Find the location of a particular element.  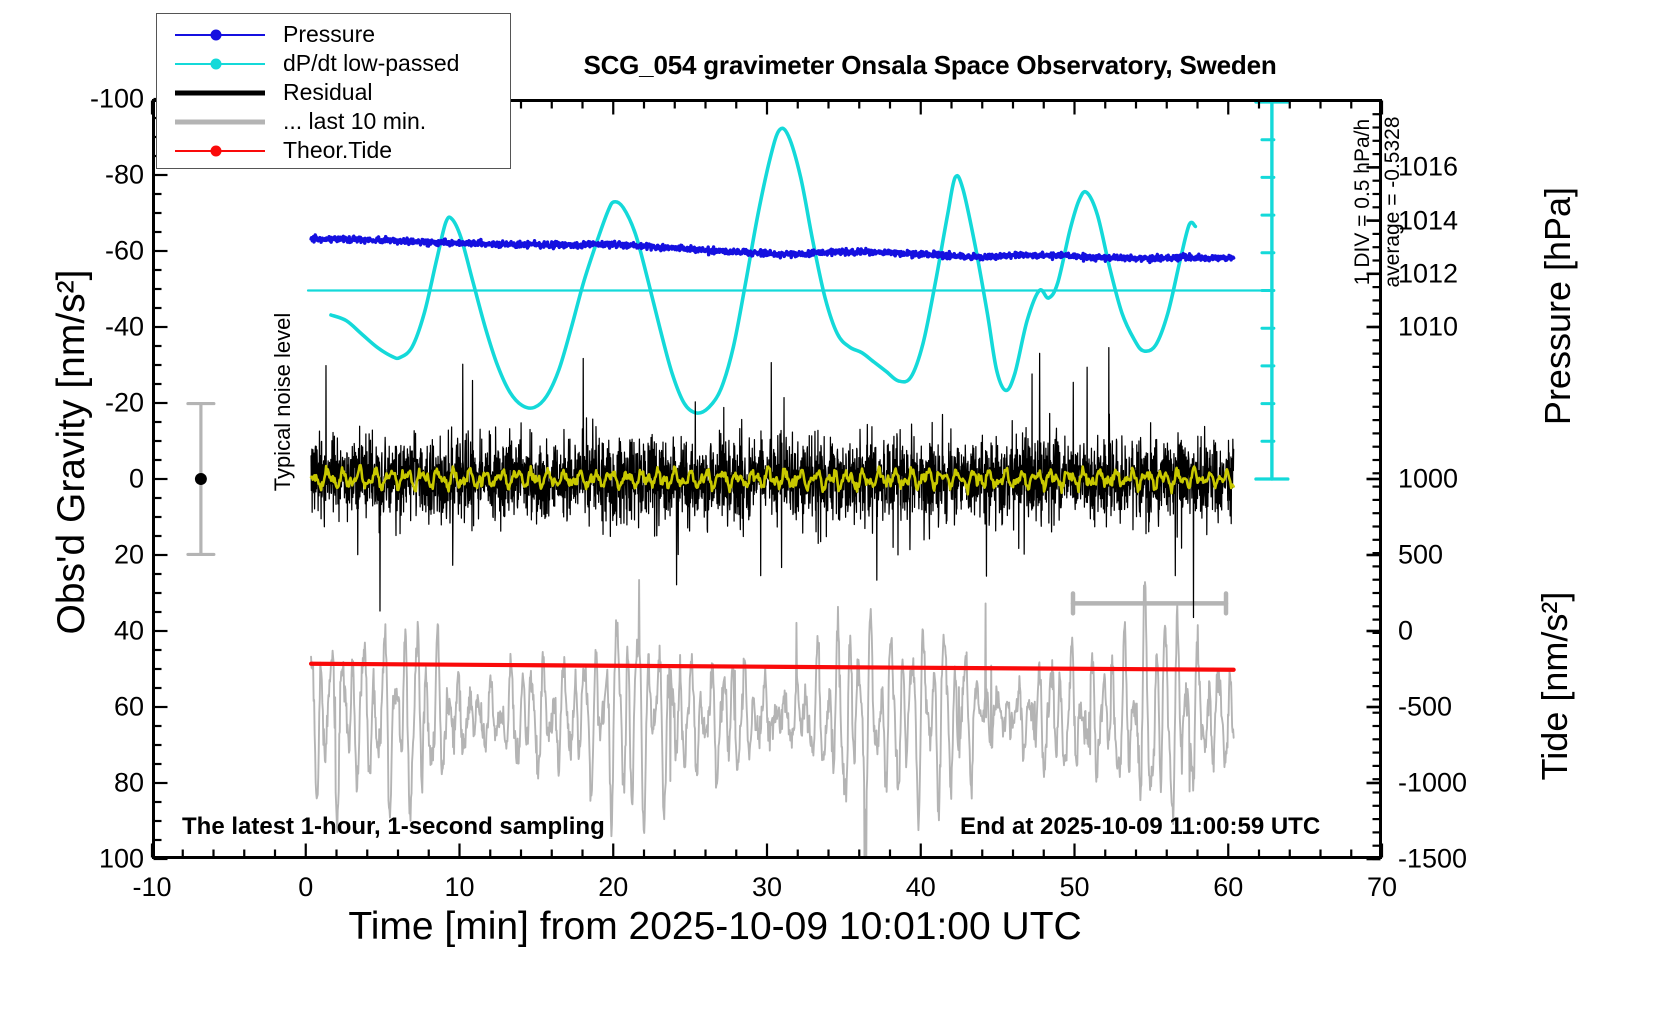

x-tick-label: 60 is located at coordinates (1228, 887).